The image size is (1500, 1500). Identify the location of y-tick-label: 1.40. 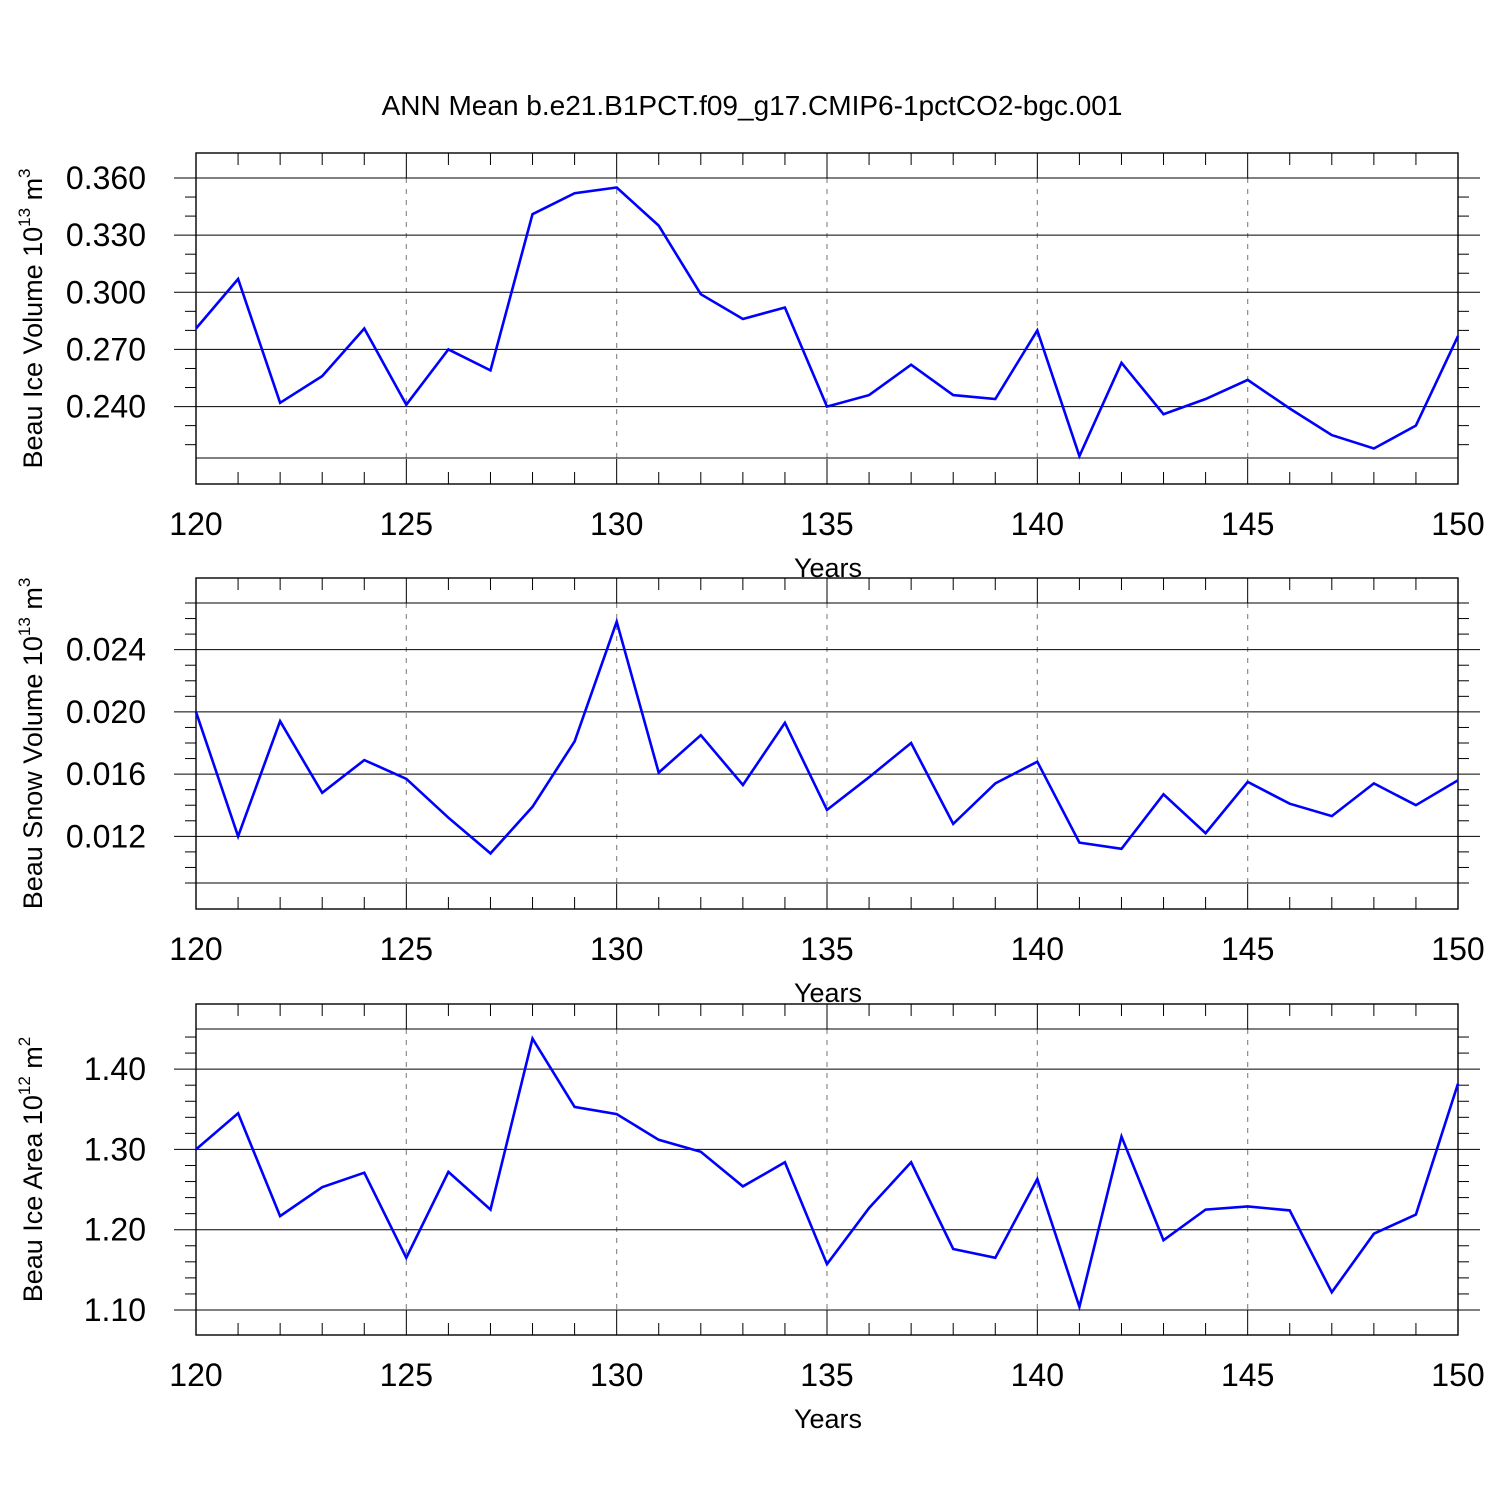
(115, 1069).